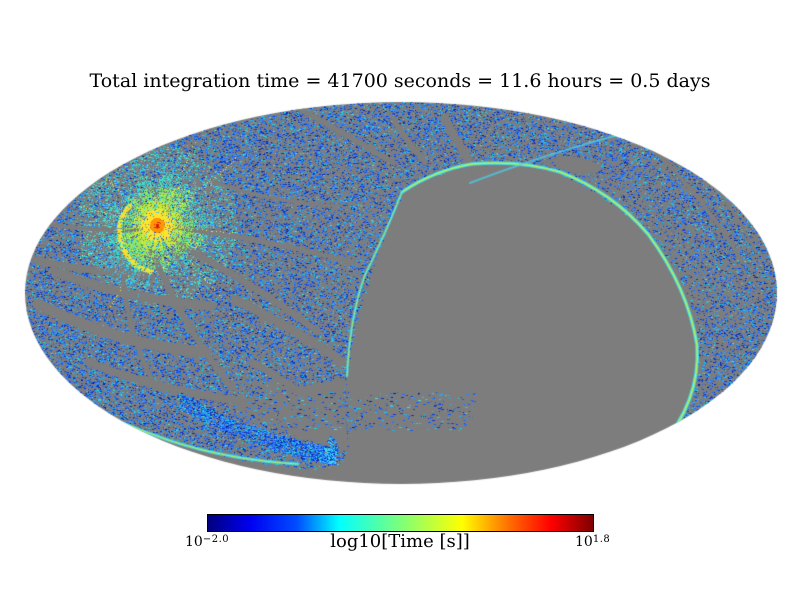 This screenshot has width=800, height=600. I want to click on colorbar-tick-left: 10−2.0, so click(207, 542).